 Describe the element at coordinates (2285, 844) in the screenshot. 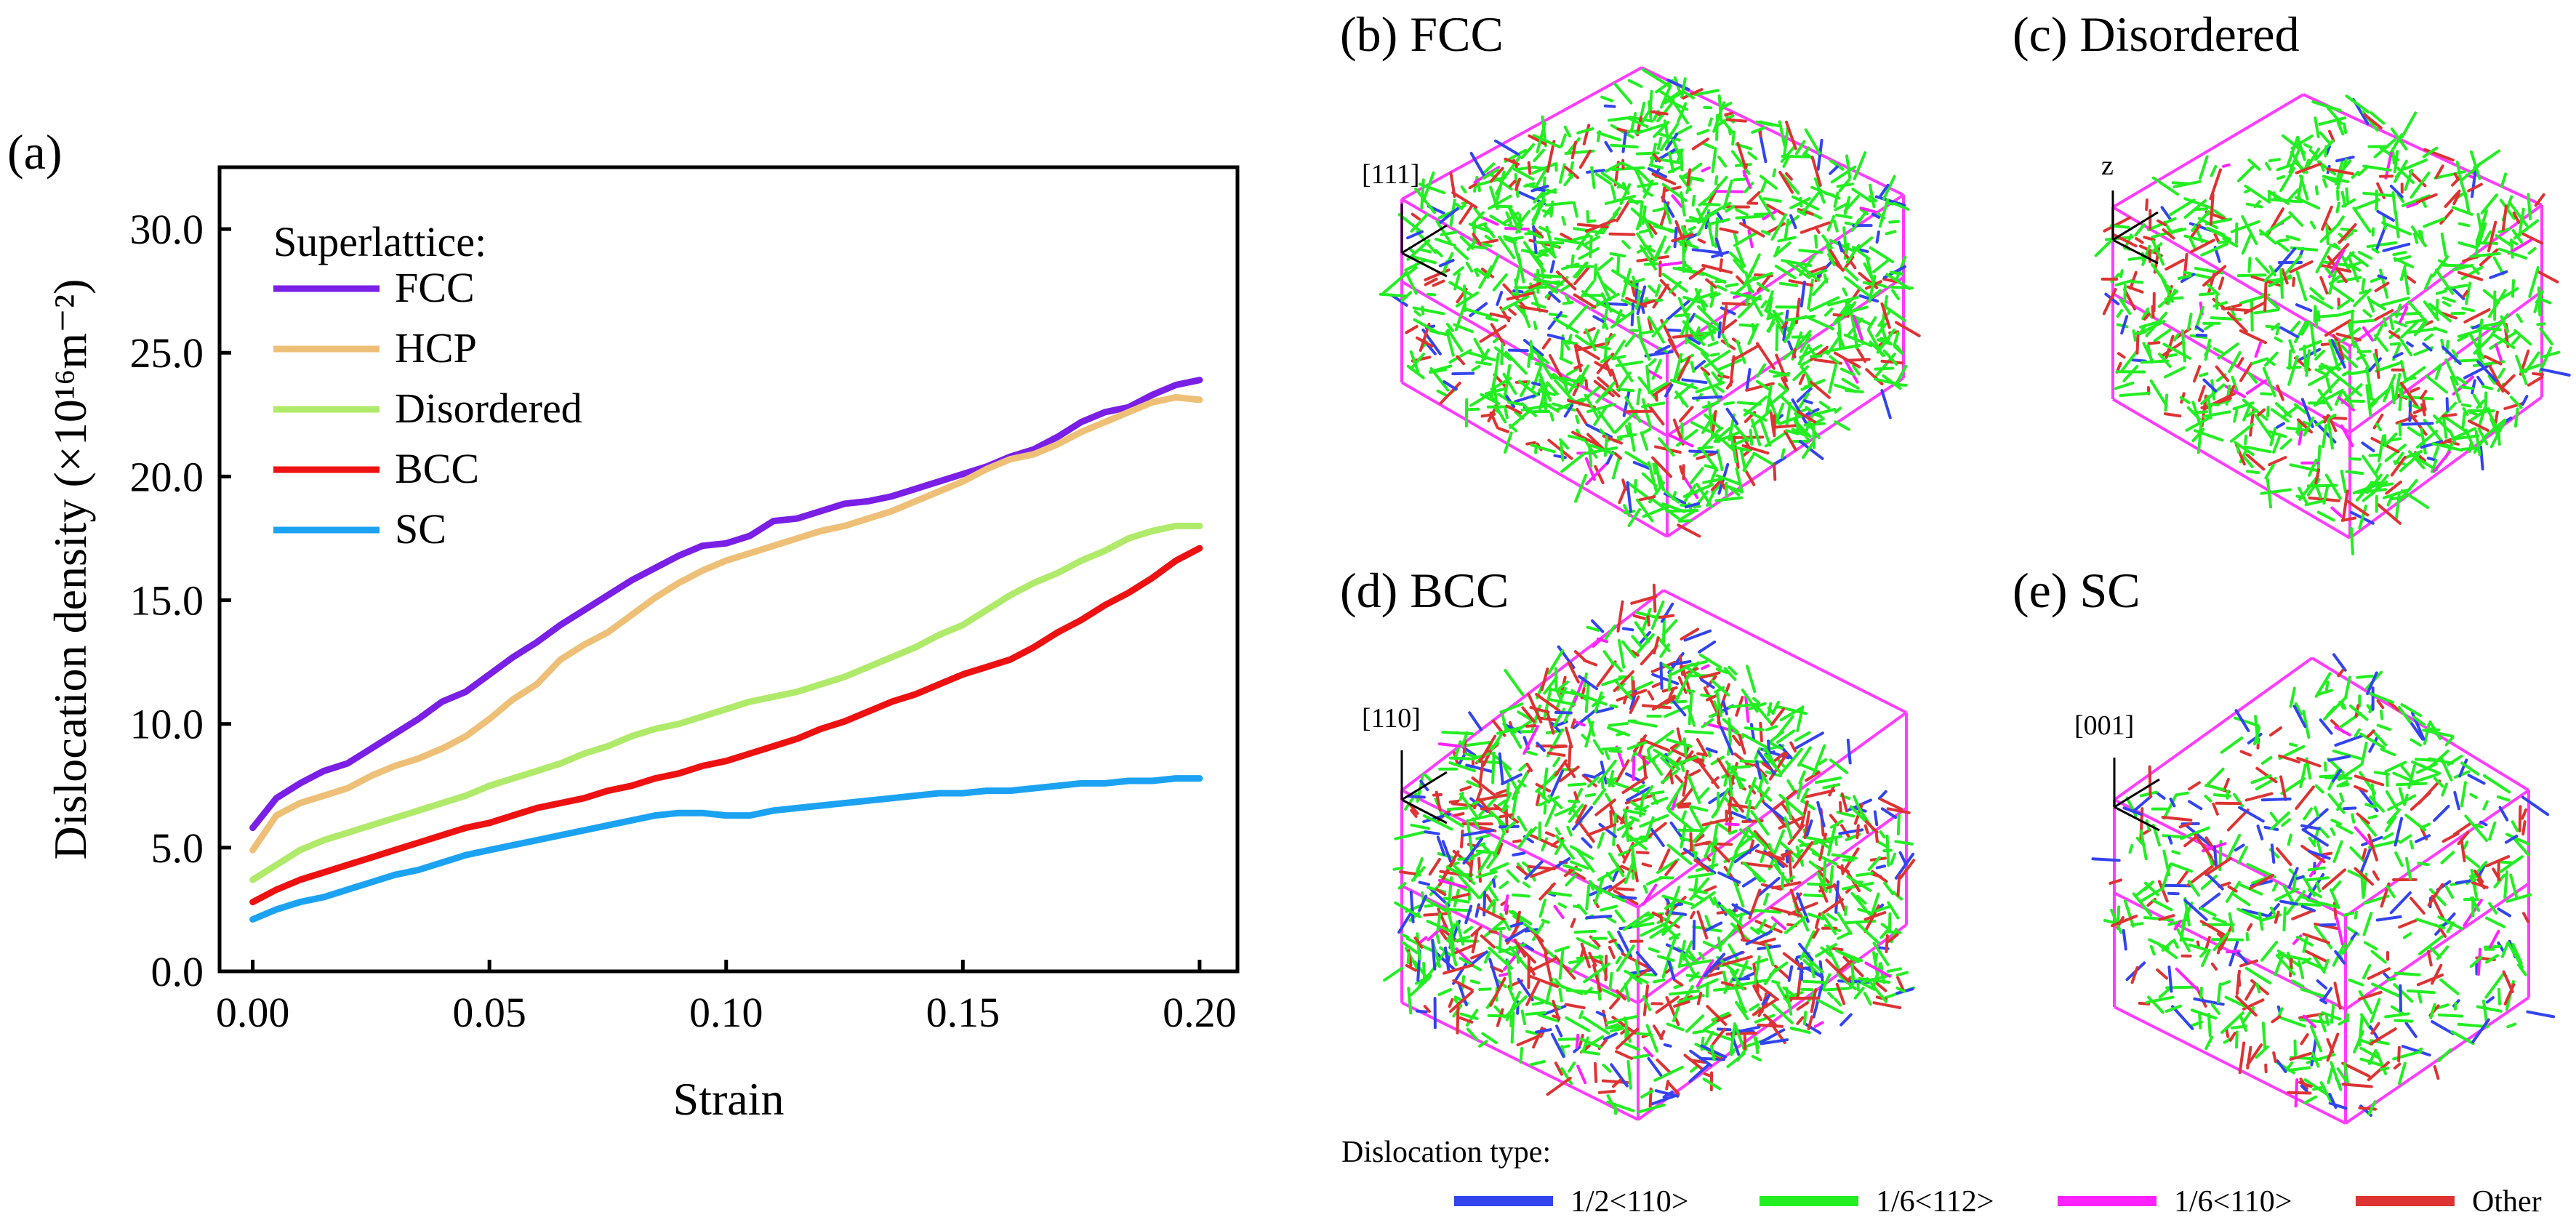

I see `panel-e-sc: (e) SC [001]` at that location.